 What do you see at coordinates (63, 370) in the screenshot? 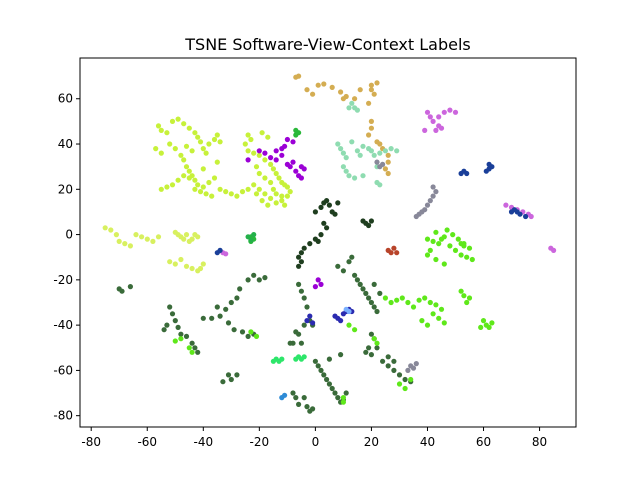
I see `y-tick-label: -60` at bounding box center [63, 370].